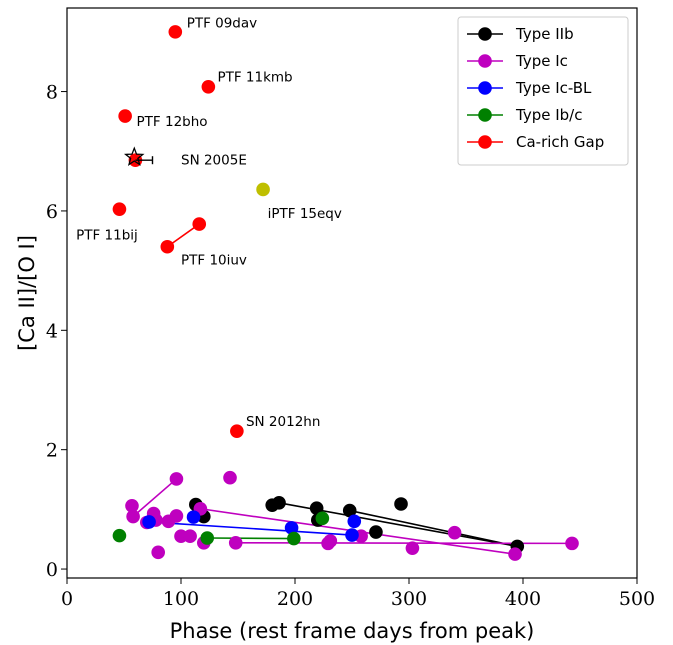 Image resolution: width=673 pixels, height=645 pixels. Describe the element at coordinates (222, 24) in the screenshot. I see `point-annotation: PTF 09dav` at that location.